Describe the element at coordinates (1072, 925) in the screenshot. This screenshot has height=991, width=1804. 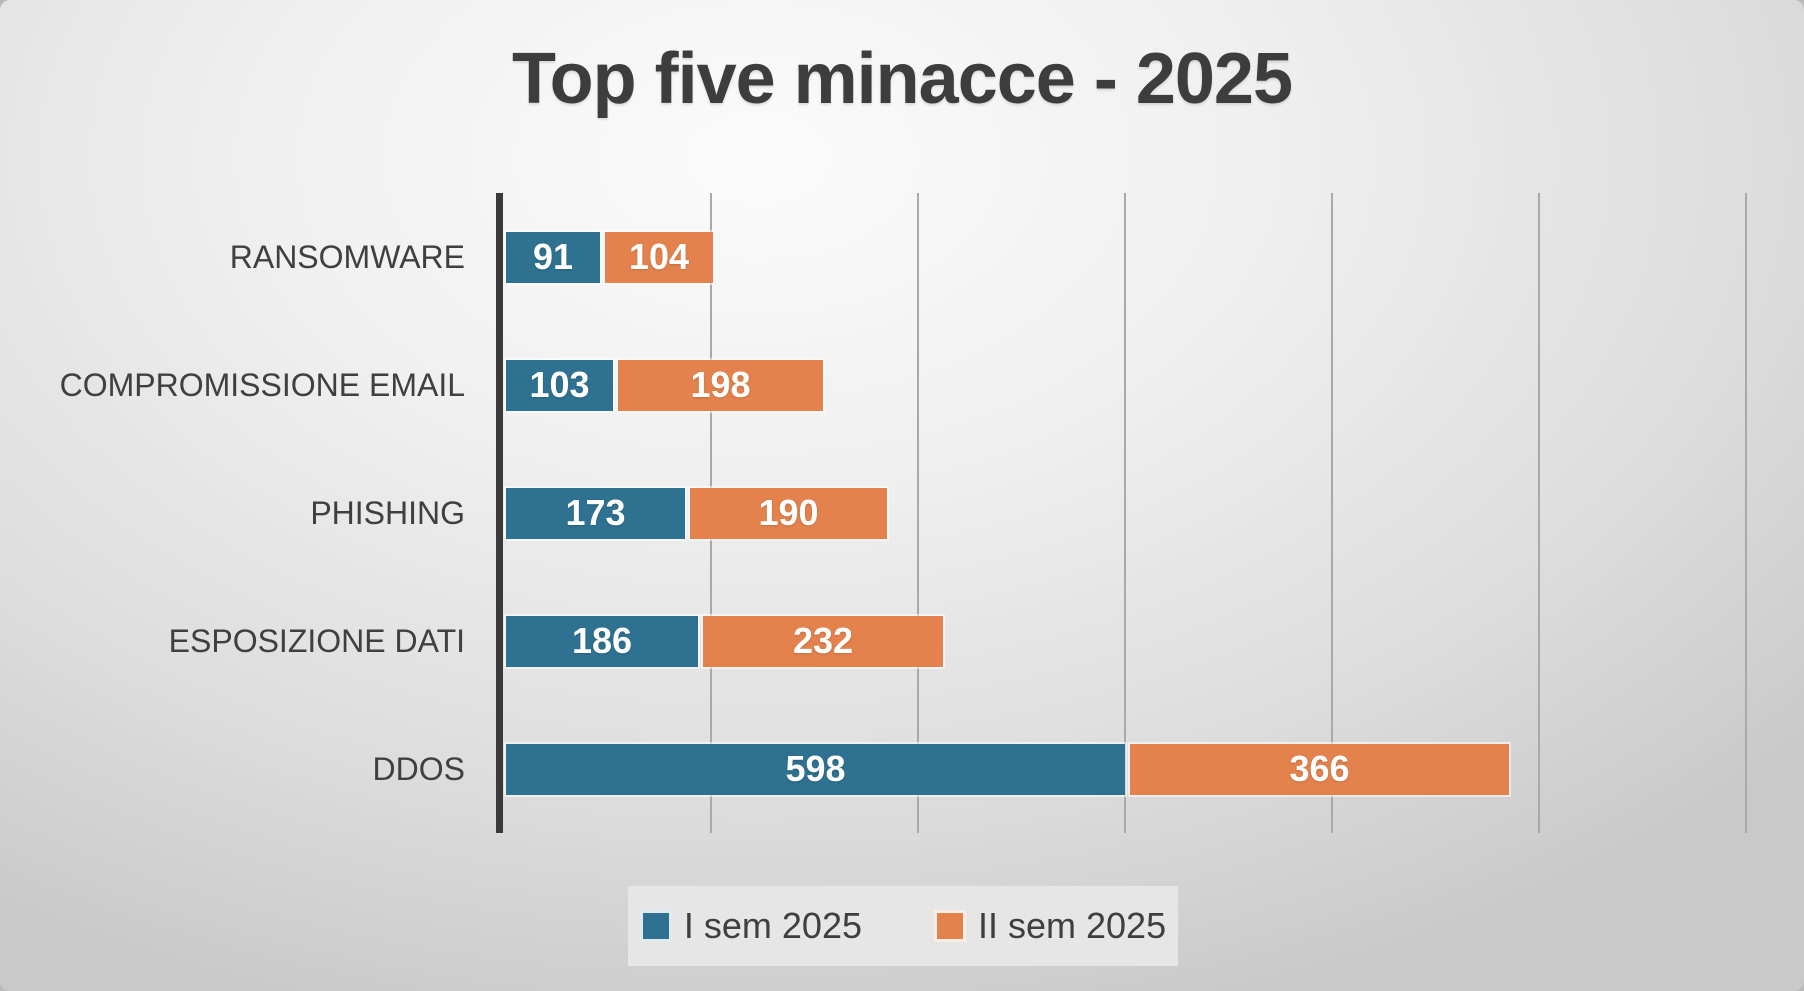
I see `legend-label: II sem 2025` at that location.